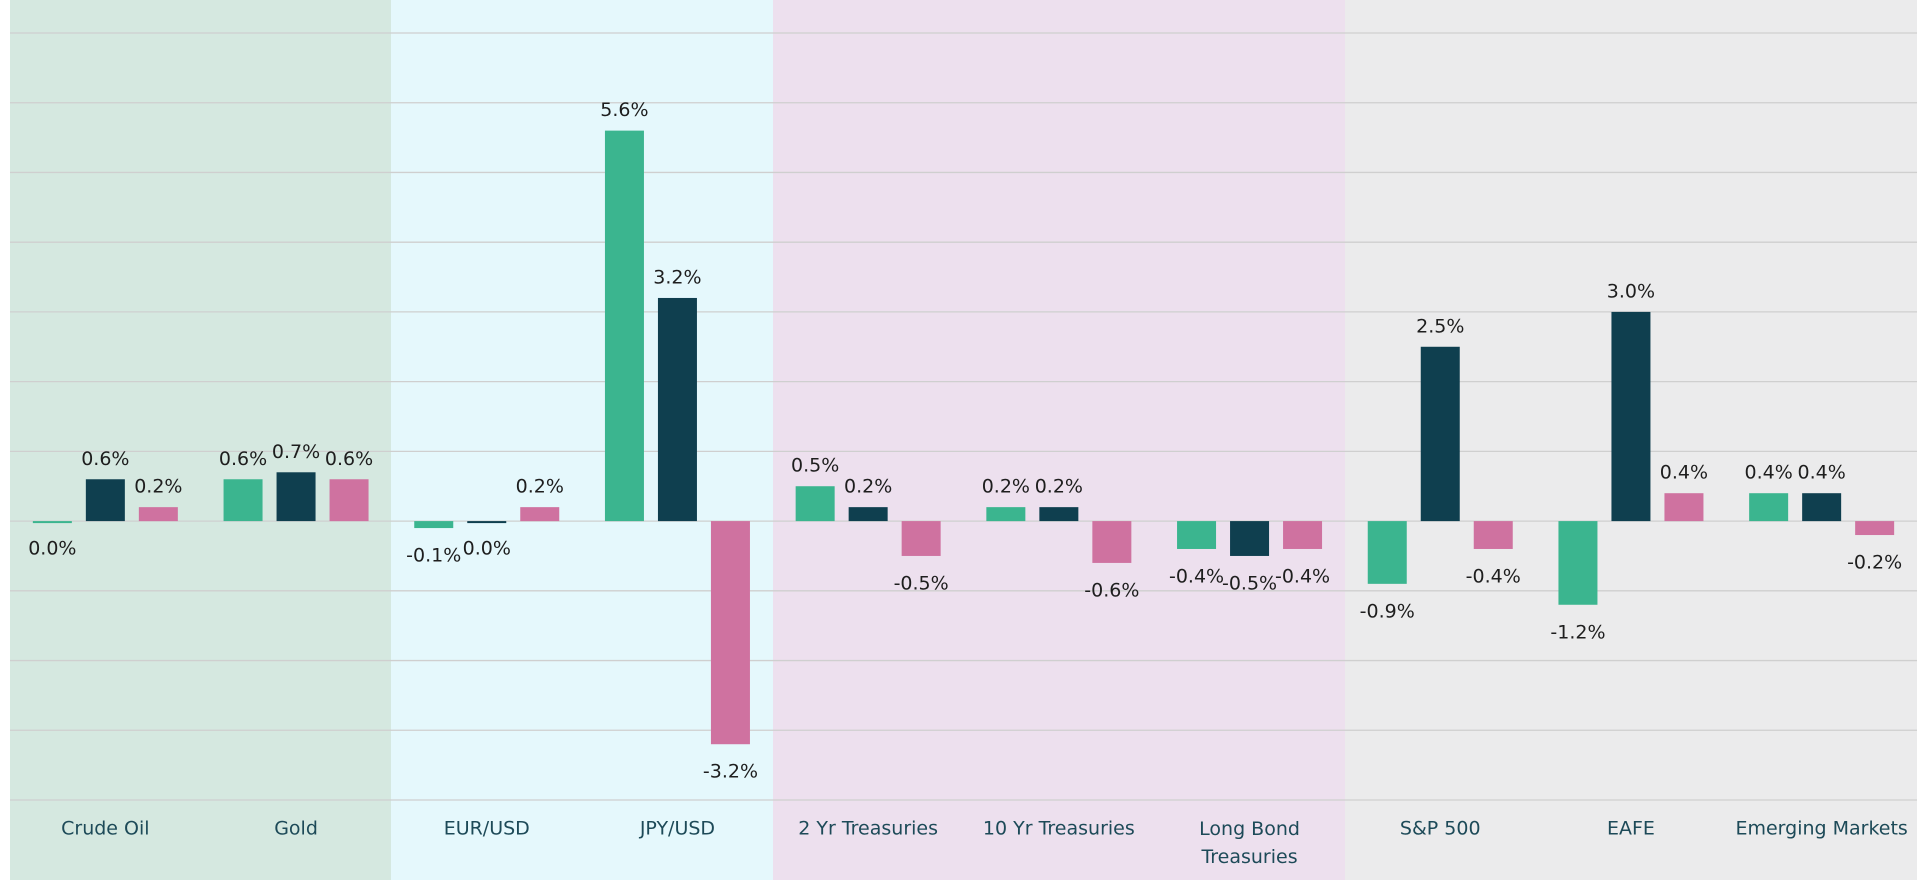 The width and height of the screenshot is (1917, 880). I want to click on value-label: -0.2%, so click(1874, 563).